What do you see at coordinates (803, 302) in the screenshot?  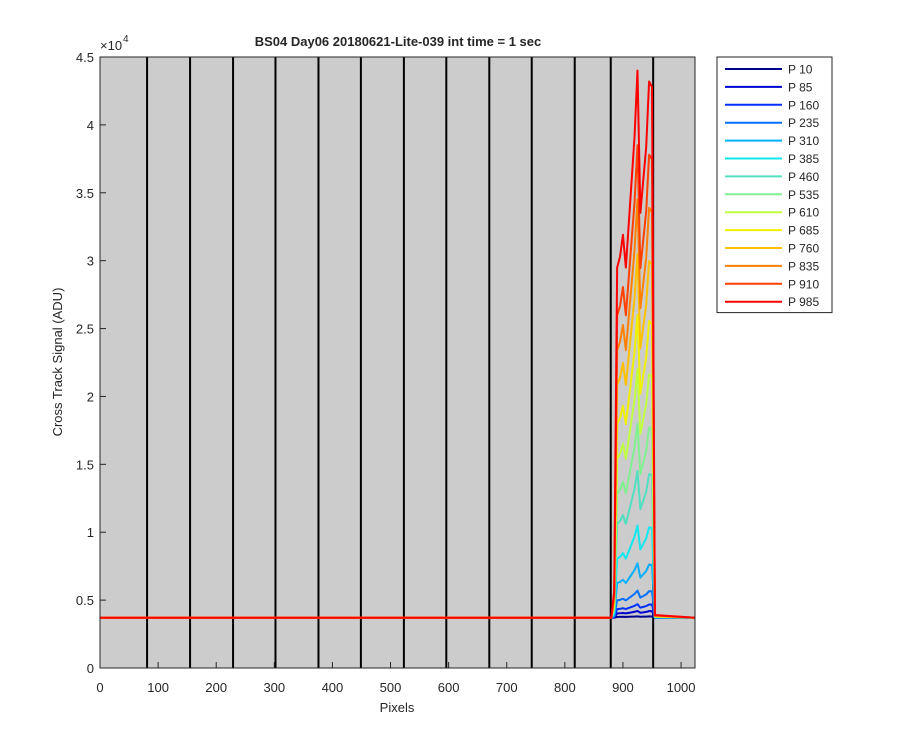 I see `legend-label: P 985` at bounding box center [803, 302].